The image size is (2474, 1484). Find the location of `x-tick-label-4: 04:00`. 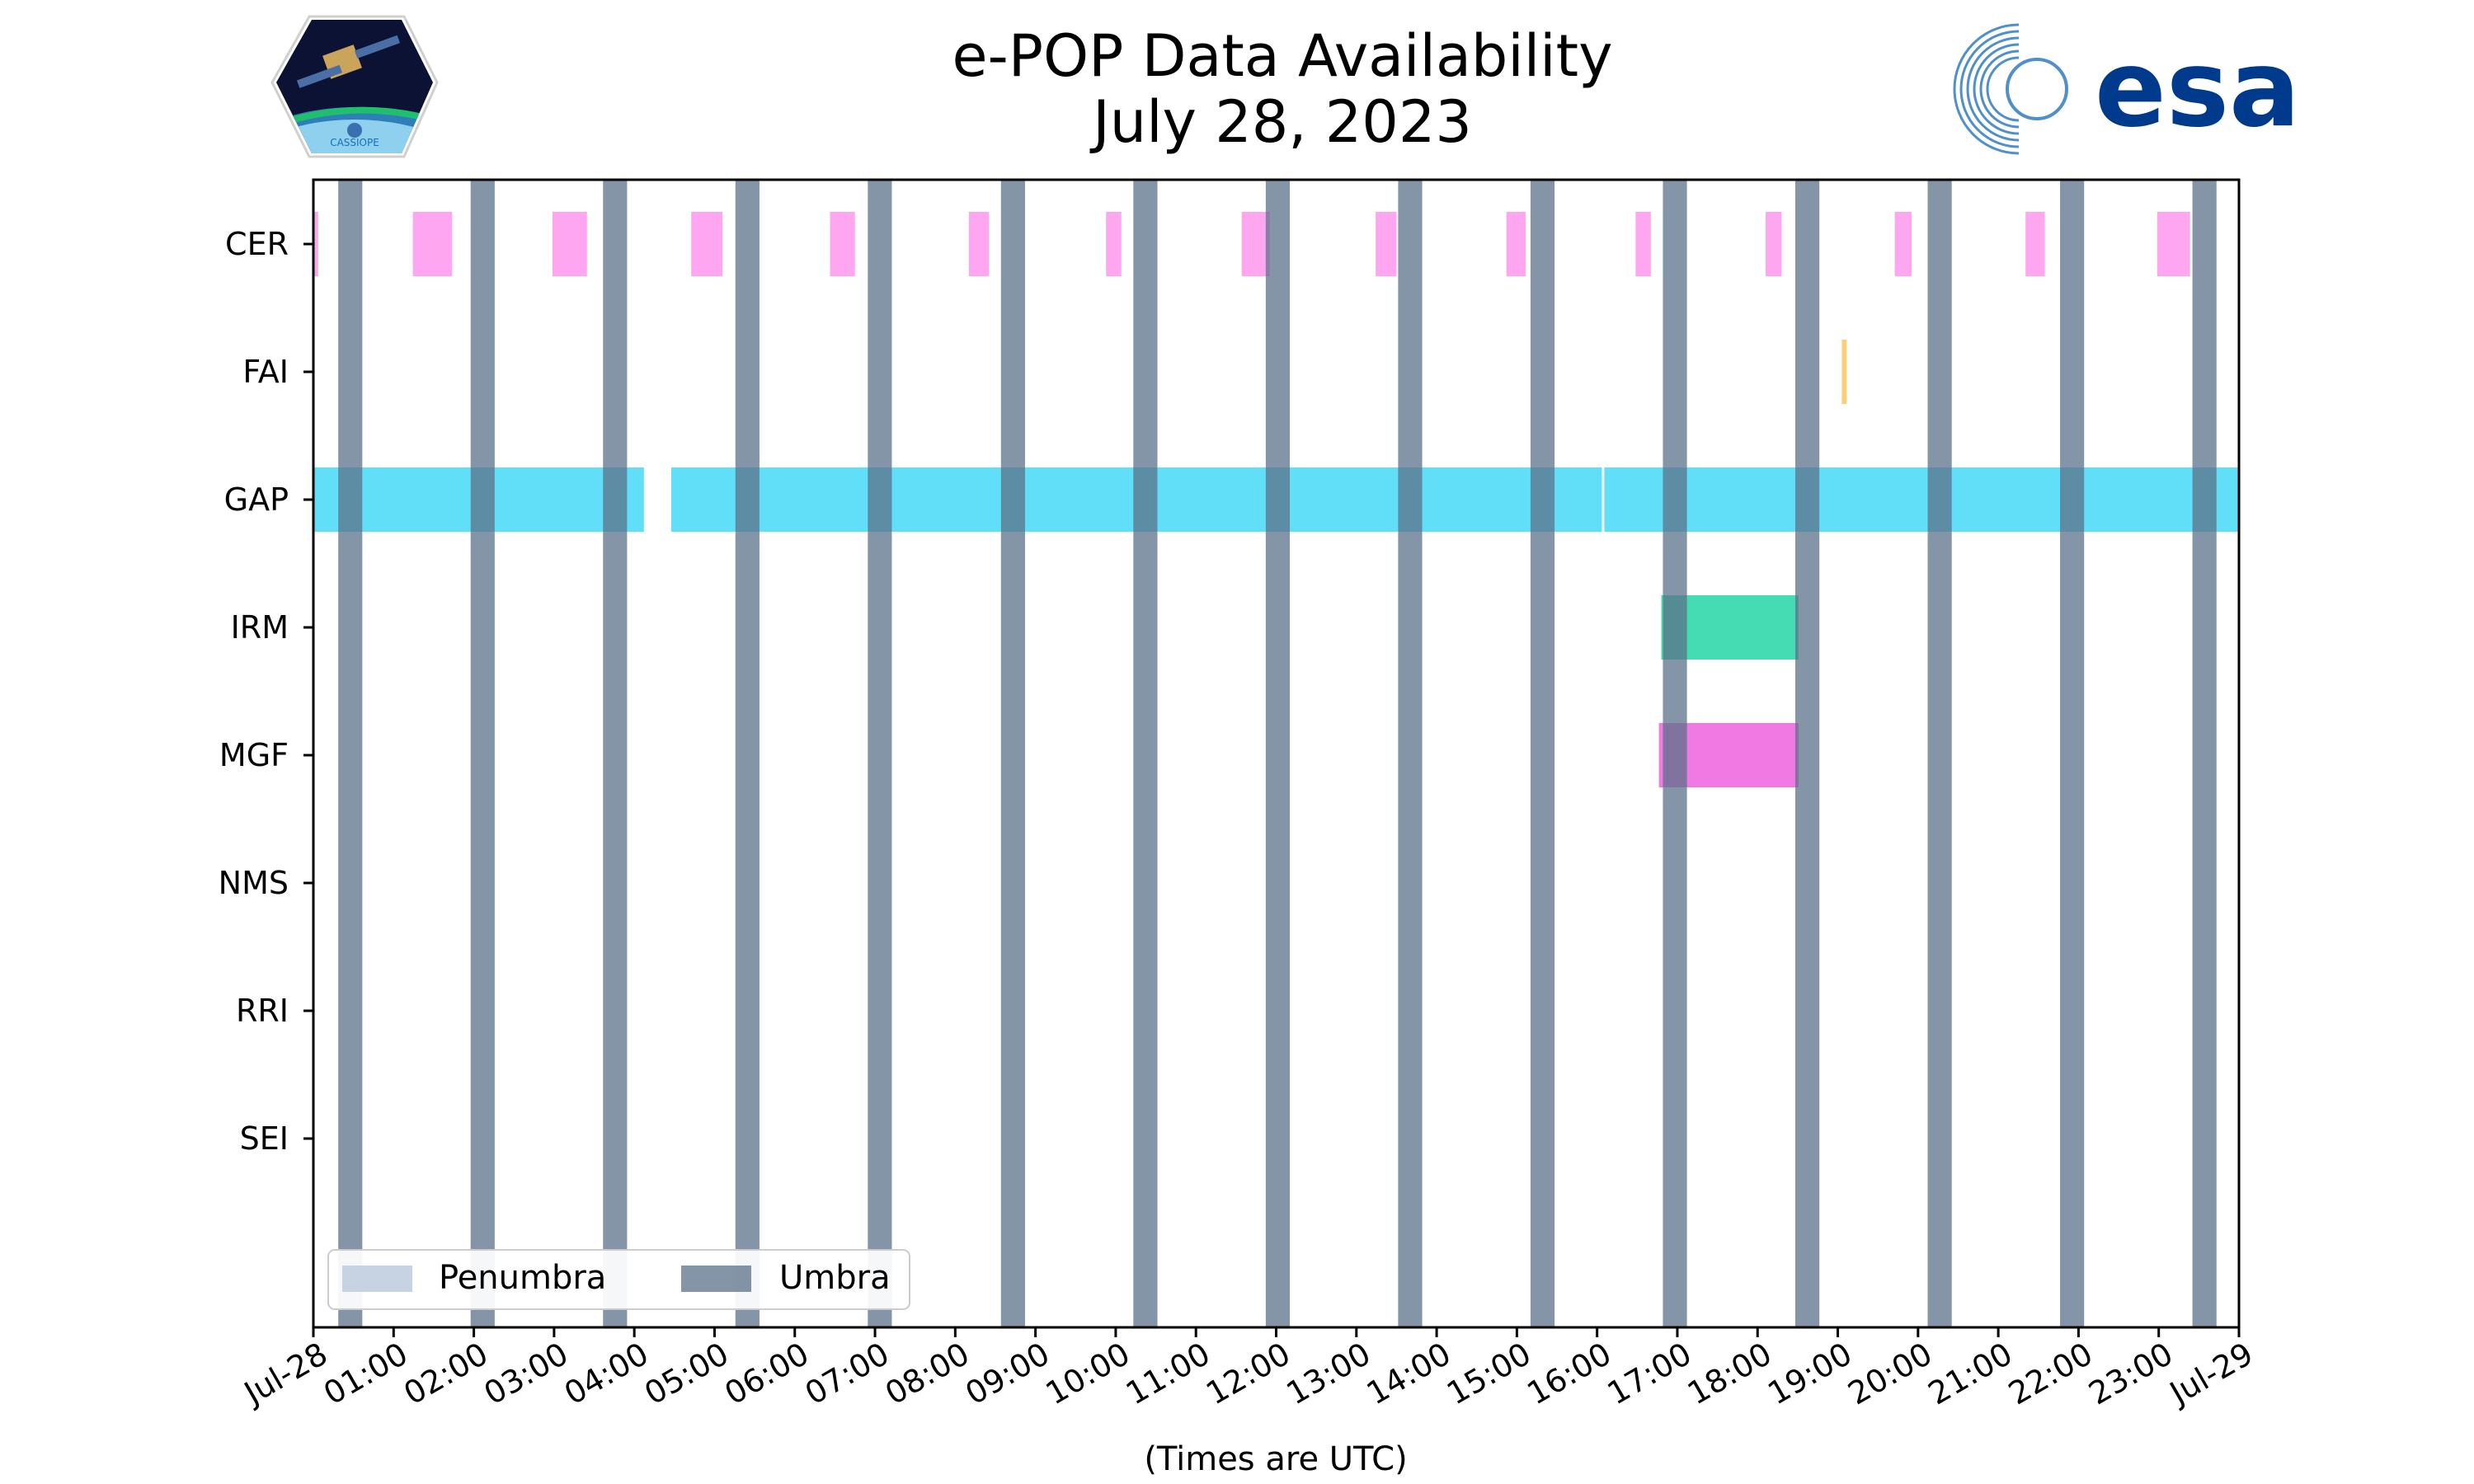

x-tick-label-4: 04:00 is located at coordinates (606, 1374).